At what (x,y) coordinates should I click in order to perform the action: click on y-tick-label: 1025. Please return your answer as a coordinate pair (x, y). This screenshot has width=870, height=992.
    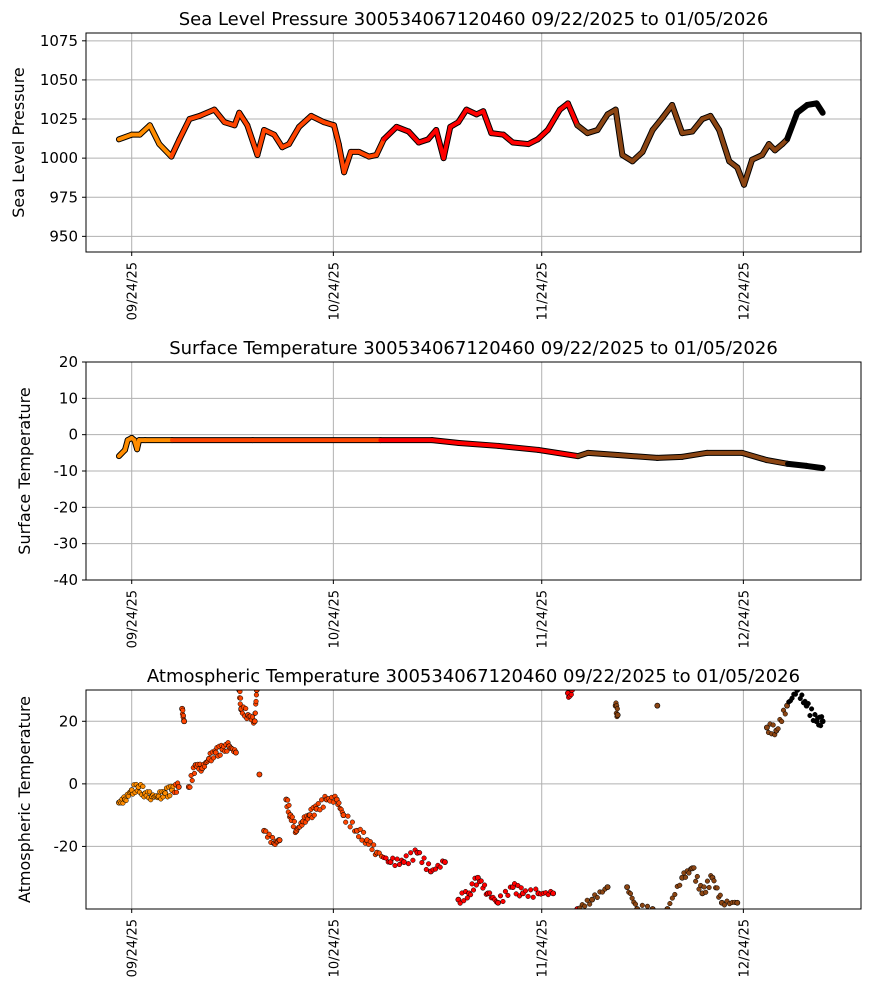
    Looking at the image, I should click on (59, 119).